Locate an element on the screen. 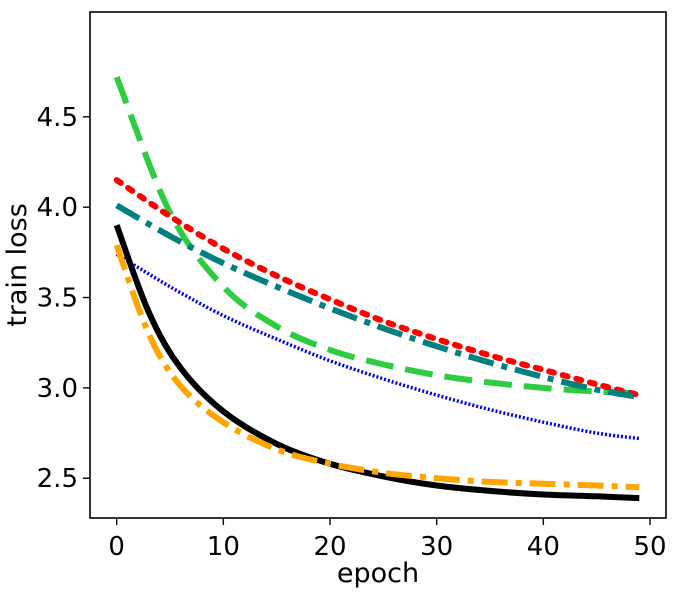  y-tick-label: 4.0 is located at coordinates (57, 208).